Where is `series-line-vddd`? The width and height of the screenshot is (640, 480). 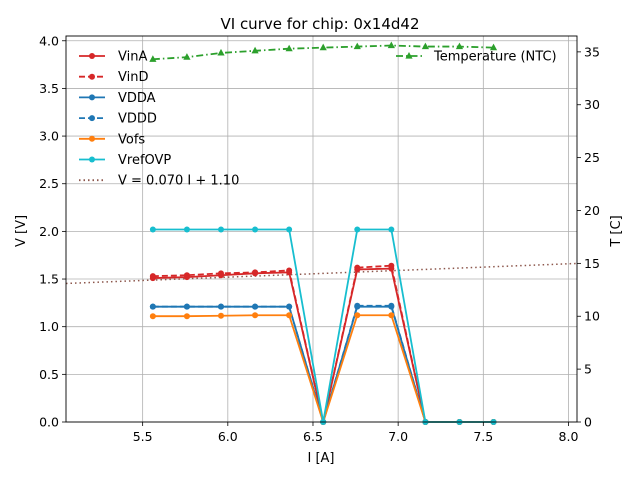 series-line-vddd is located at coordinates (323, 365).